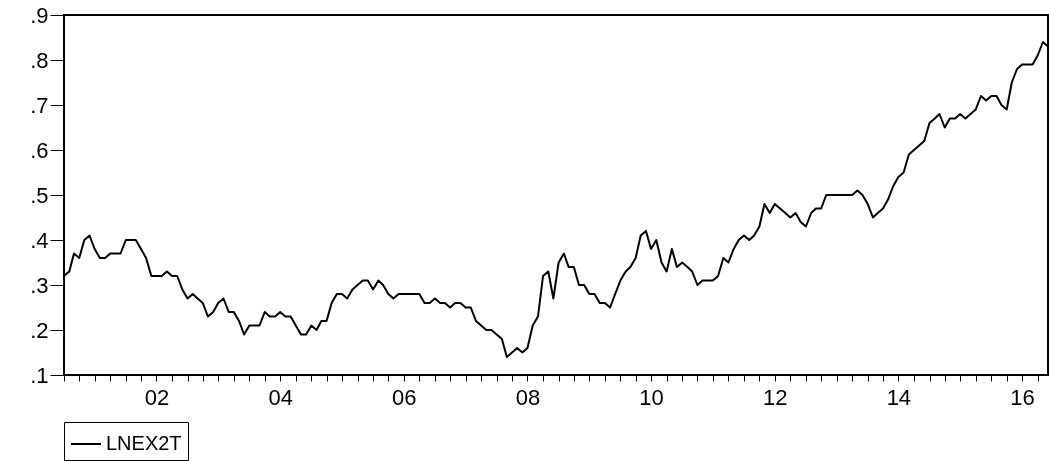 The image size is (1049, 461). Describe the element at coordinates (157, 397) in the screenshot. I see `x-tick-label: 02` at that location.